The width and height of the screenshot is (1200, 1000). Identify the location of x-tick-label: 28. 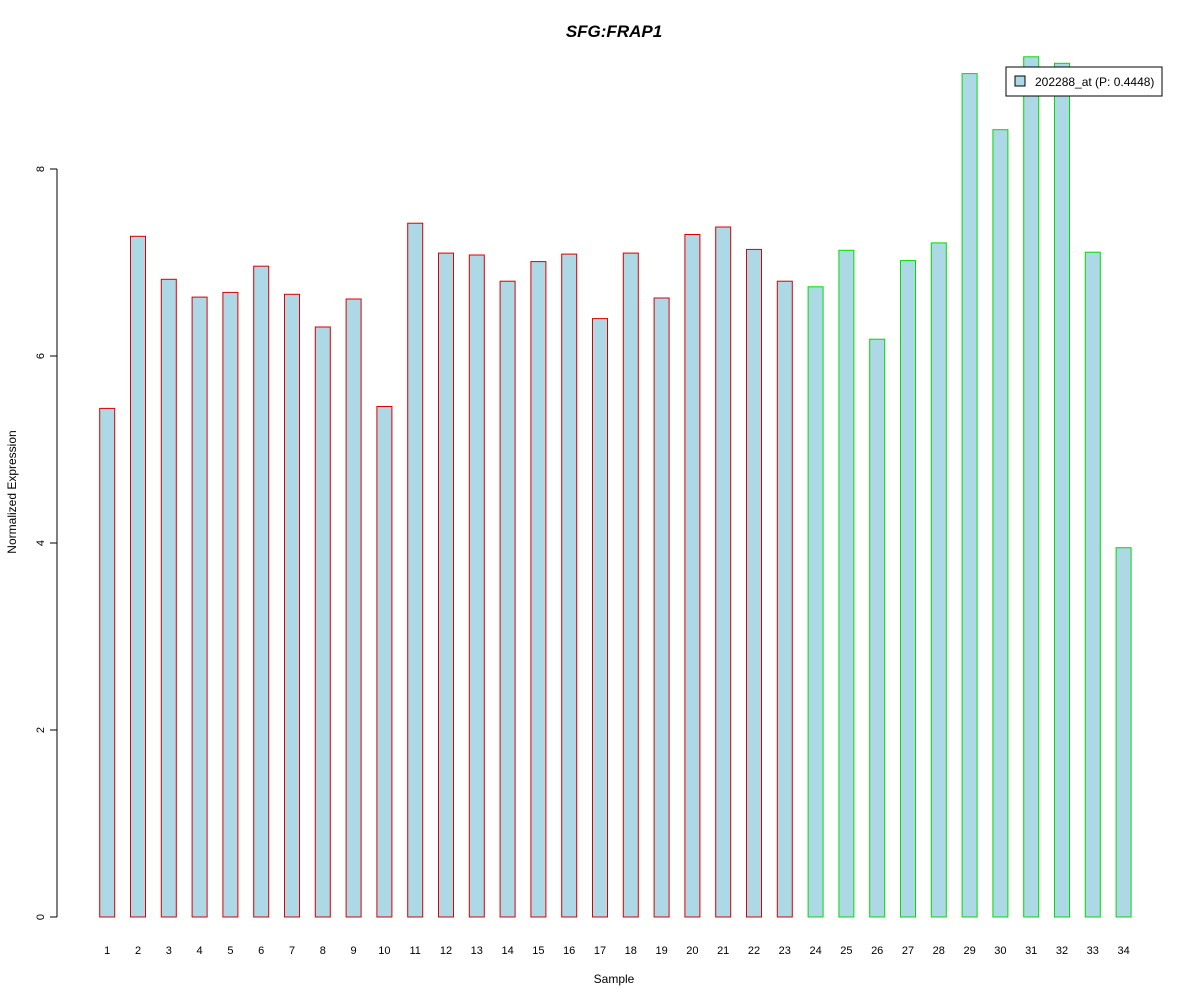
(939, 951).